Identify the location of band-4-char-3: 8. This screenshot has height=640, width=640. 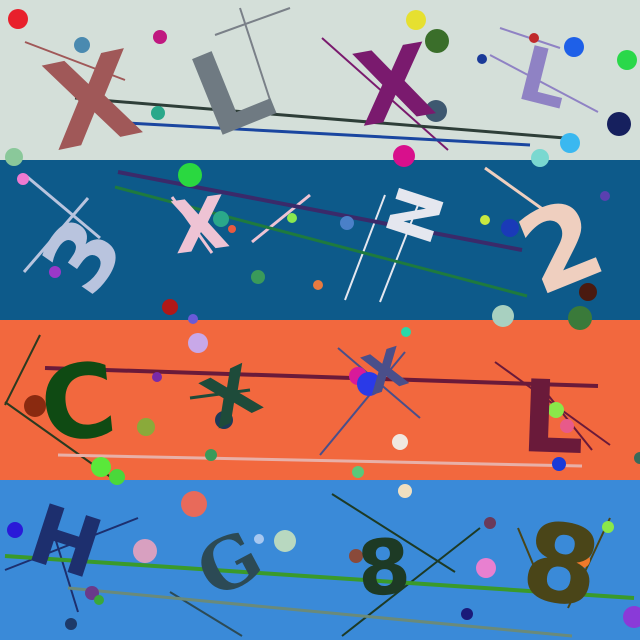
(383, 567).